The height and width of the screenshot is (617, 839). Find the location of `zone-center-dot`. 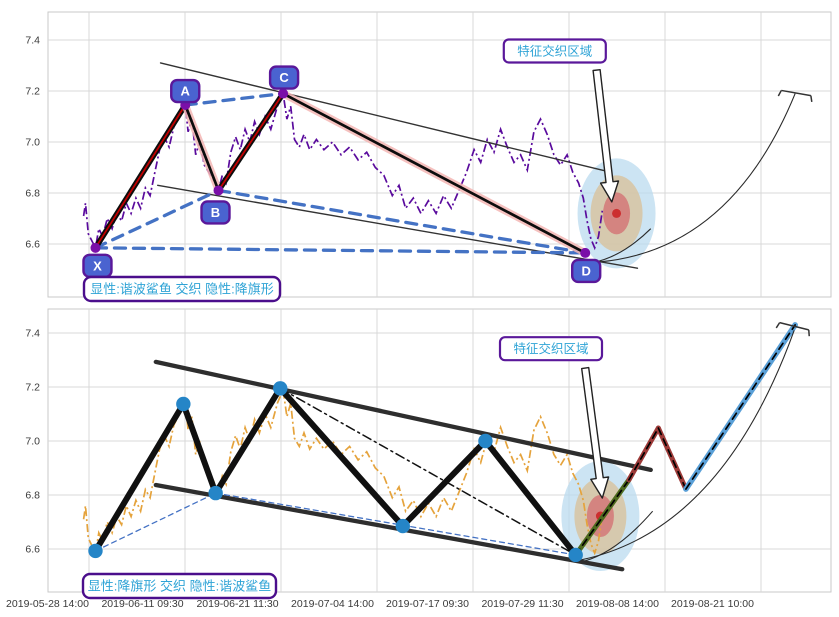

zone-center-dot is located at coordinates (617, 213).